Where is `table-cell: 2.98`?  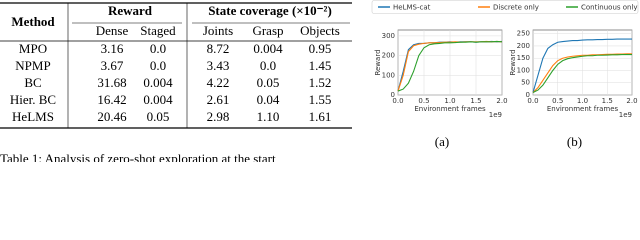 table-cell: 2.98 is located at coordinates (218, 116).